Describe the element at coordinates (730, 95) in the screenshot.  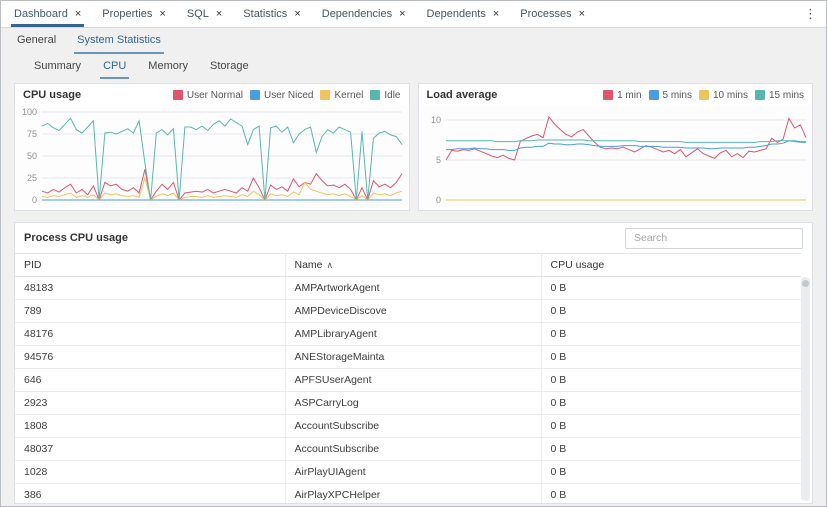
I see `legend-label: 10 mins` at that location.